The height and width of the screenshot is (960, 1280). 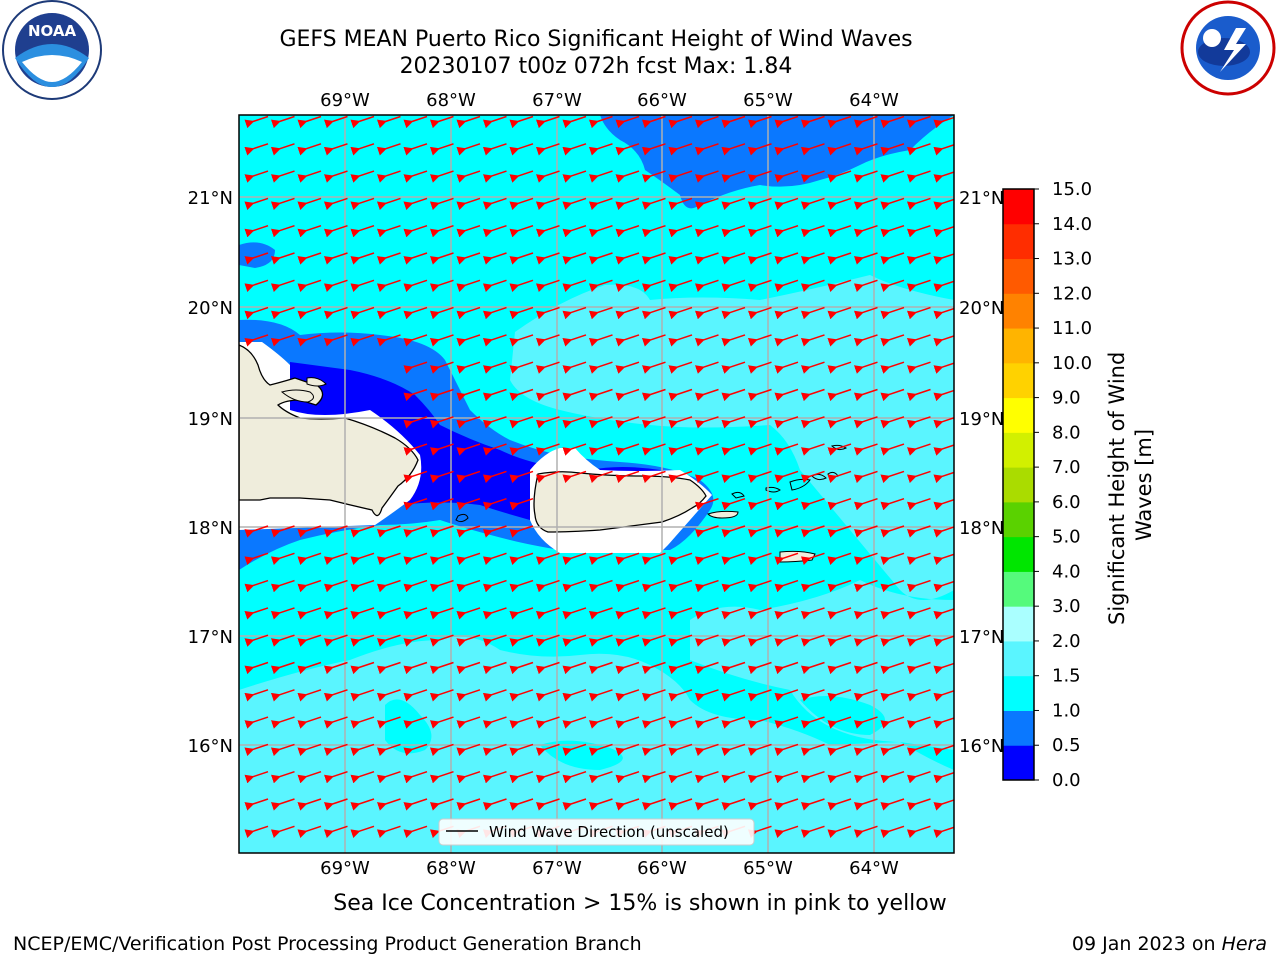 What do you see at coordinates (1130, 485) in the screenshot?
I see `colorbar-title: Significant Height of Wind Waves [m]` at bounding box center [1130, 485].